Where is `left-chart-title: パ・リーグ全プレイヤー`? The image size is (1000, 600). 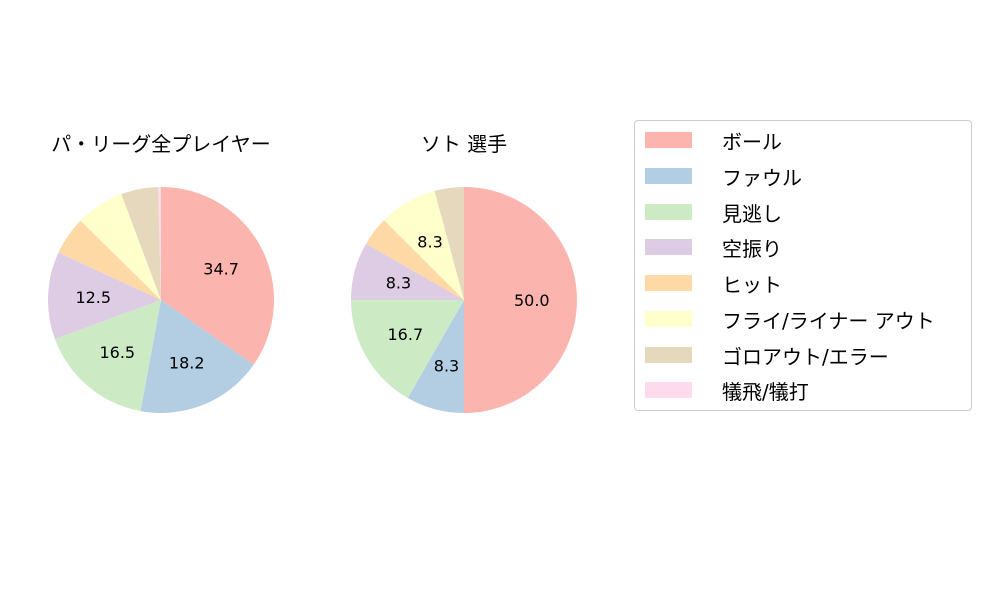 left-chart-title: パ・リーグ全プレイヤー is located at coordinates (161, 144).